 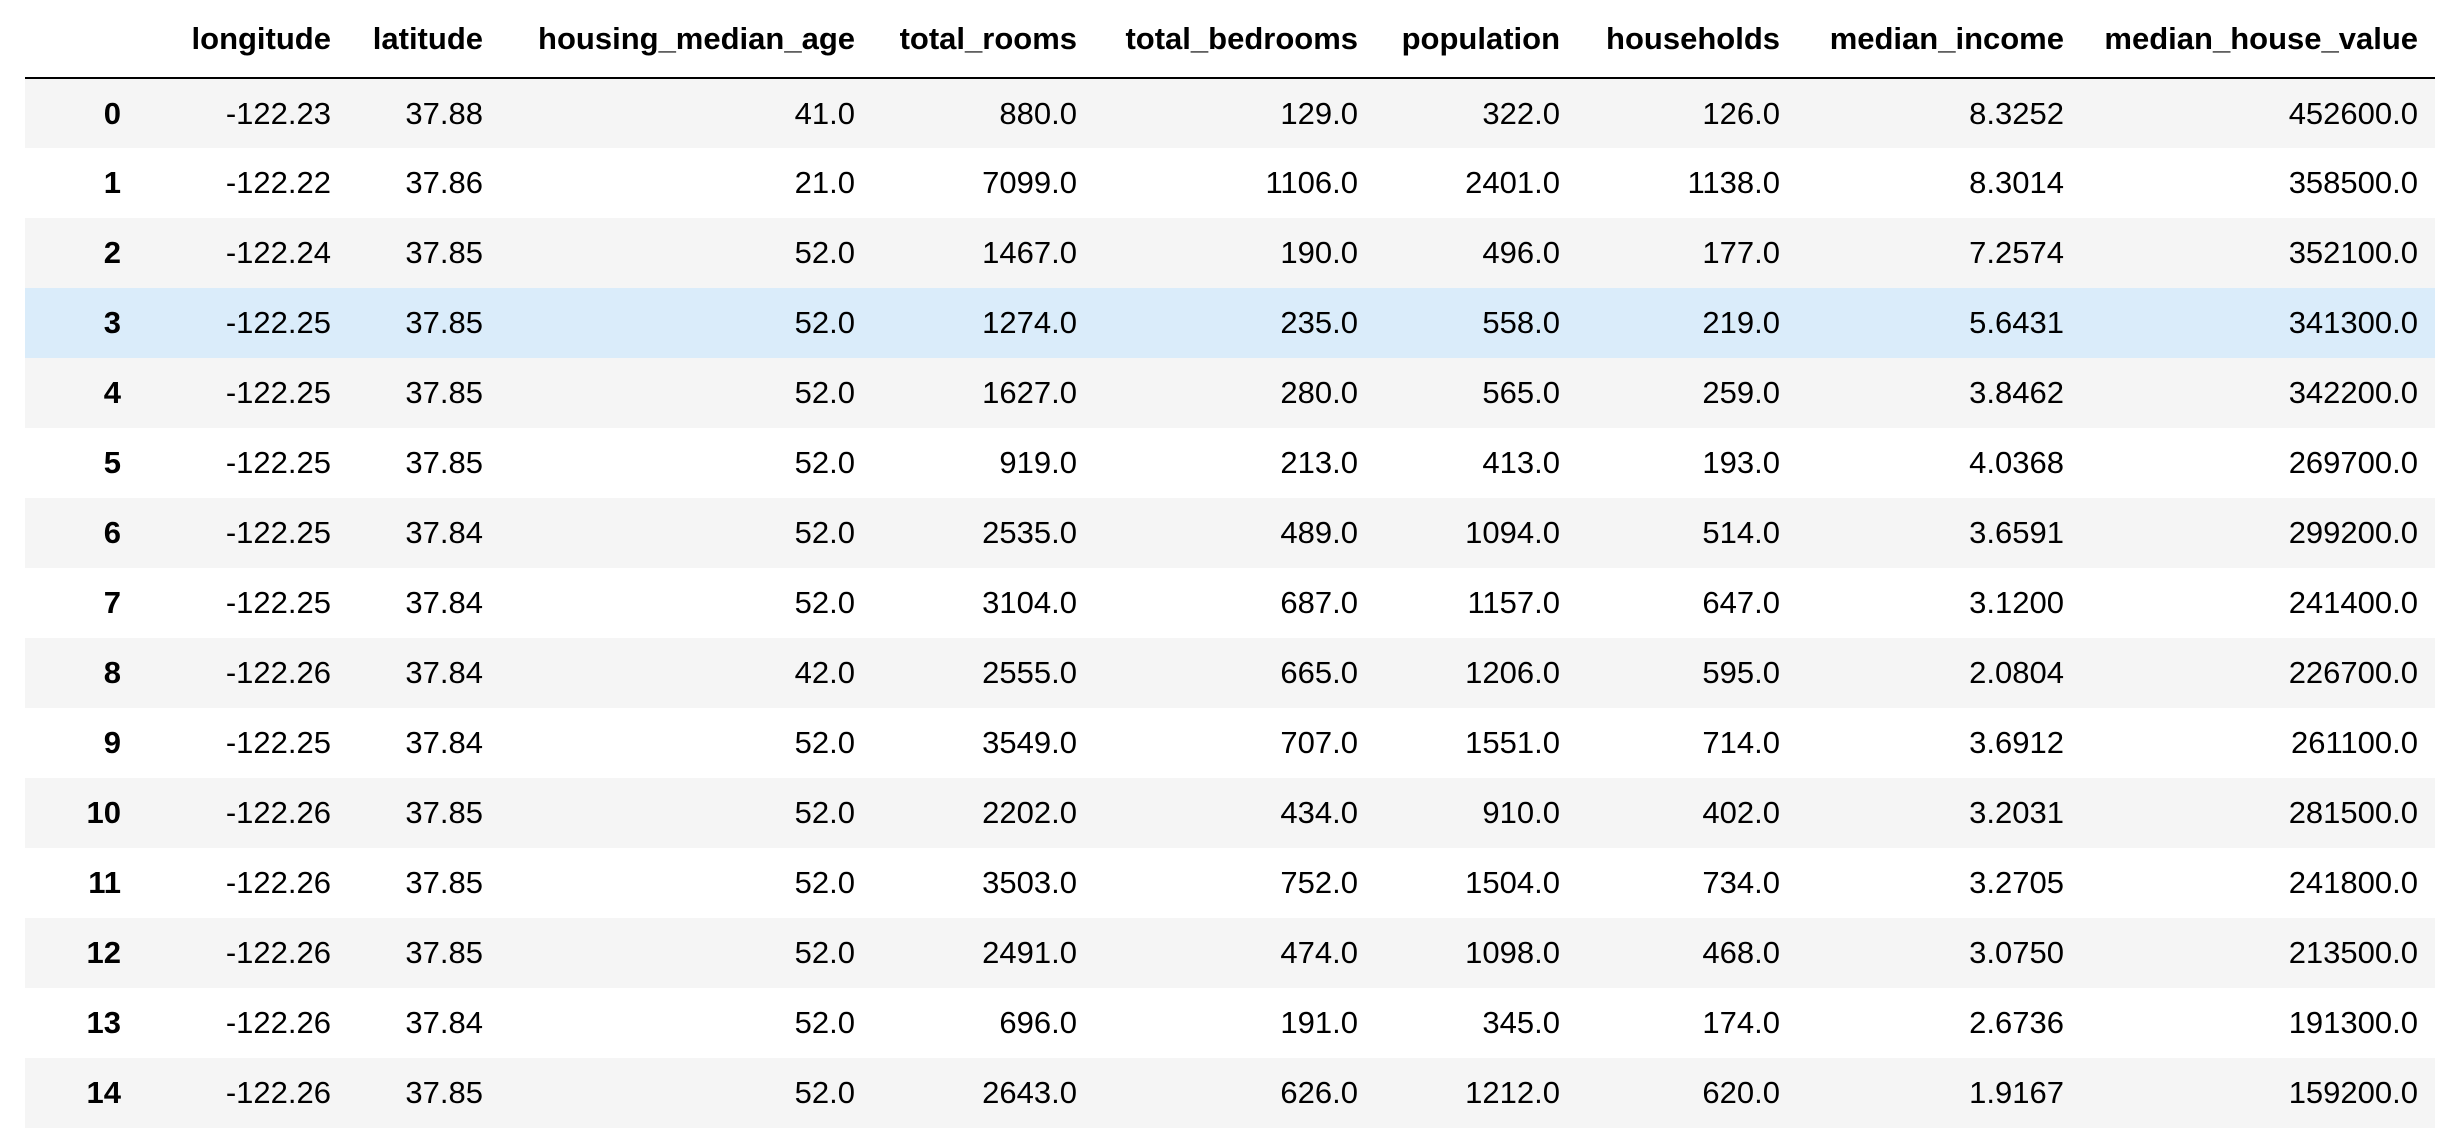 I want to click on cell-housing-median-age: 42.0, so click(x=824, y=672).